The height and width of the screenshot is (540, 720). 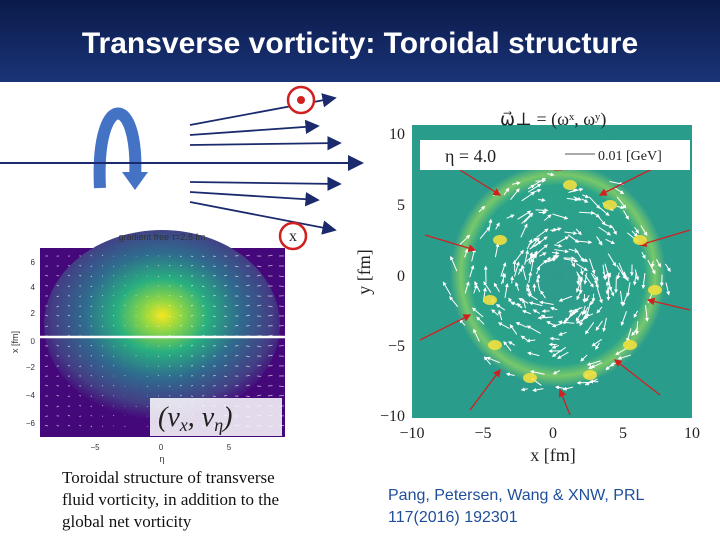 I want to click on x-tick-label: 0, so click(x=553, y=433).